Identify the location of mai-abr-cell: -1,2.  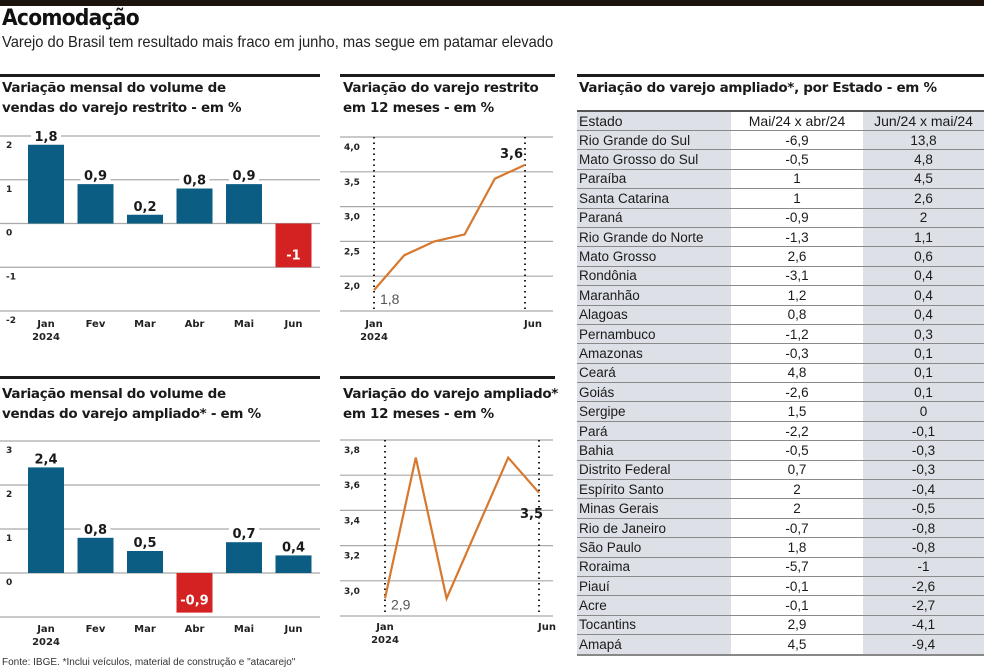
(797, 333).